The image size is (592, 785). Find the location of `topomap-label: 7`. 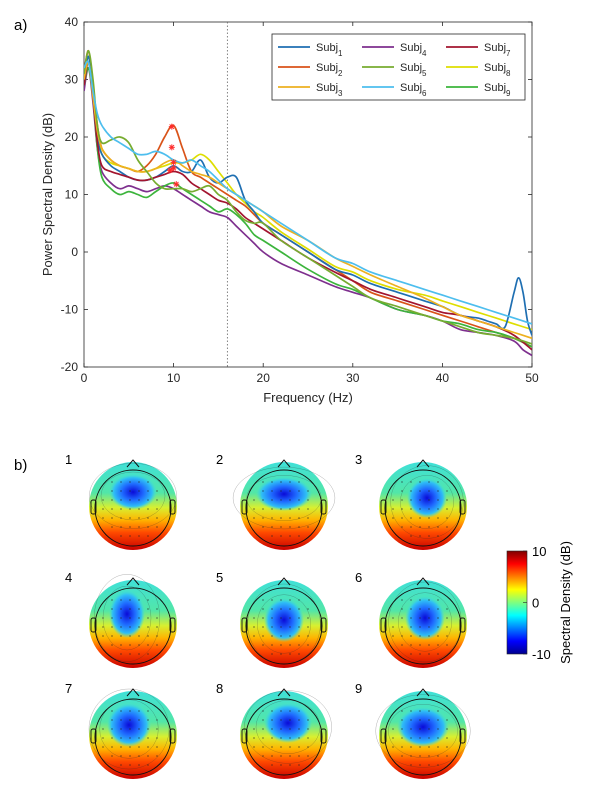

topomap-label: 7 is located at coordinates (68, 688).